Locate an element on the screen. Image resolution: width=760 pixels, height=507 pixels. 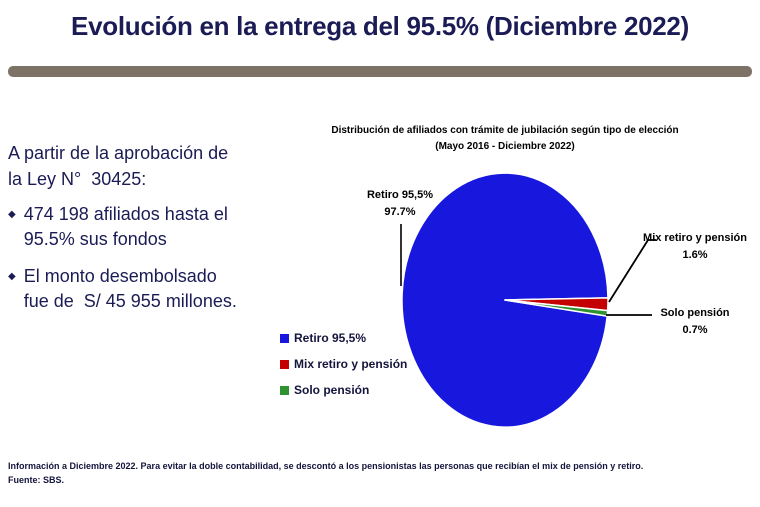
callout-mix-label: Mix retiro y pensión is located at coordinates (695, 238).